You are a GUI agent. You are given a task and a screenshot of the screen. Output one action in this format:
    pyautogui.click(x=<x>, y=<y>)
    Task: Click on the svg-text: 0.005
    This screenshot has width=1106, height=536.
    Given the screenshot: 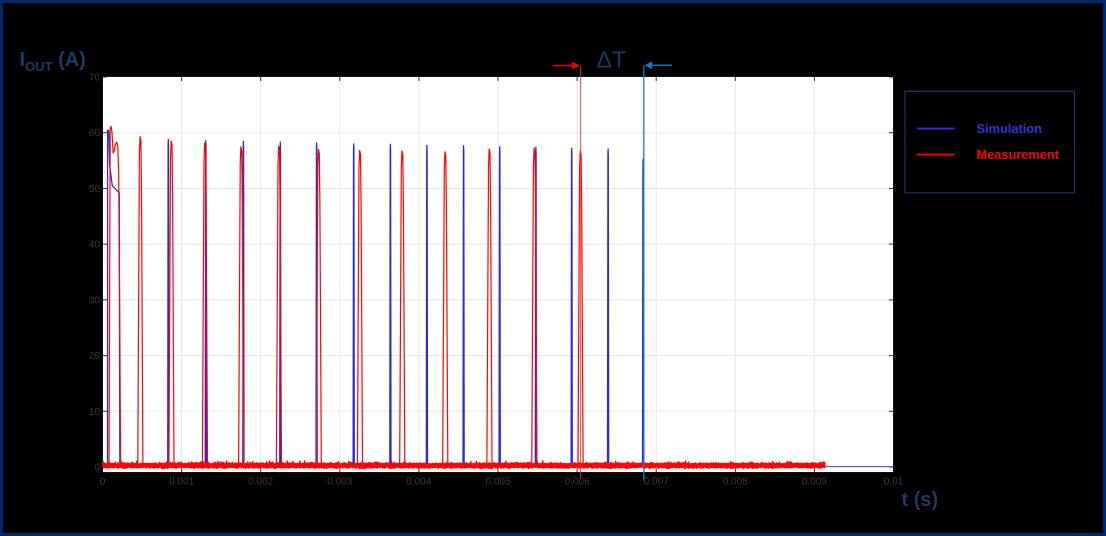 What is the action you would take?
    pyautogui.click(x=497, y=482)
    